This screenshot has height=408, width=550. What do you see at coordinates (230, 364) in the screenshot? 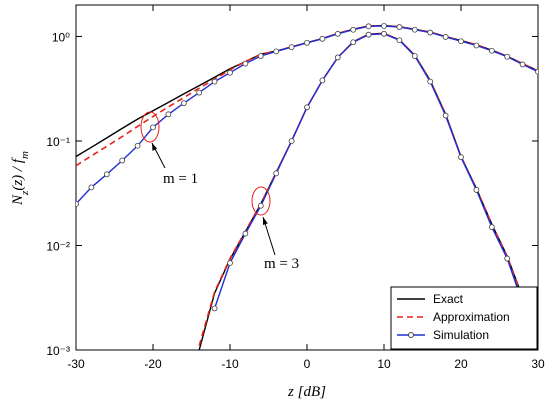
I see `x-tick-label: -10` at bounding box center [230, 364].